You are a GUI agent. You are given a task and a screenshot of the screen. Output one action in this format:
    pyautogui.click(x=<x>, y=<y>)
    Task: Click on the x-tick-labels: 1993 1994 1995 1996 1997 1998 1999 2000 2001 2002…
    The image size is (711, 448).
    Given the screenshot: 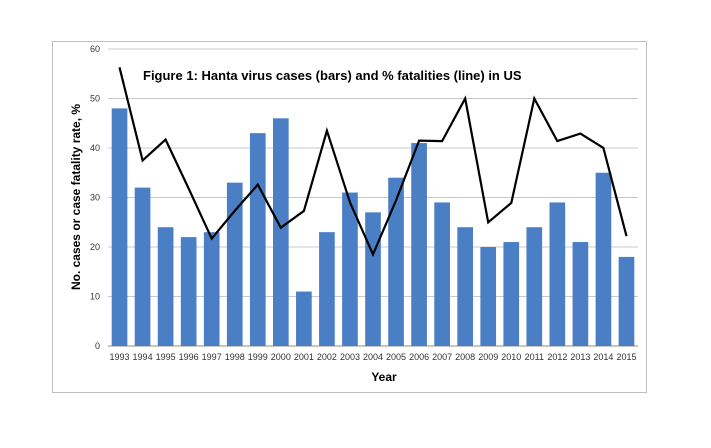 What is the action you would take?
    pyautogui.click(x=373, y=357)
    